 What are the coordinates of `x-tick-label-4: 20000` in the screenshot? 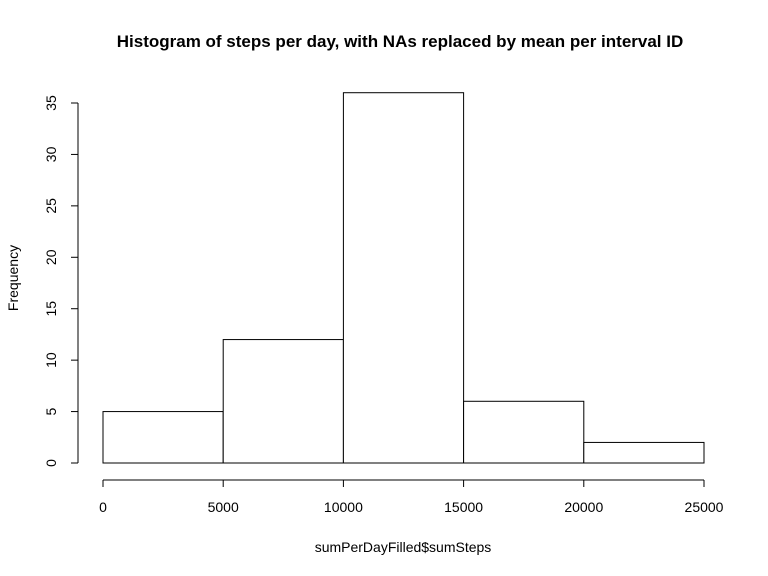 It's located at (583, 507).